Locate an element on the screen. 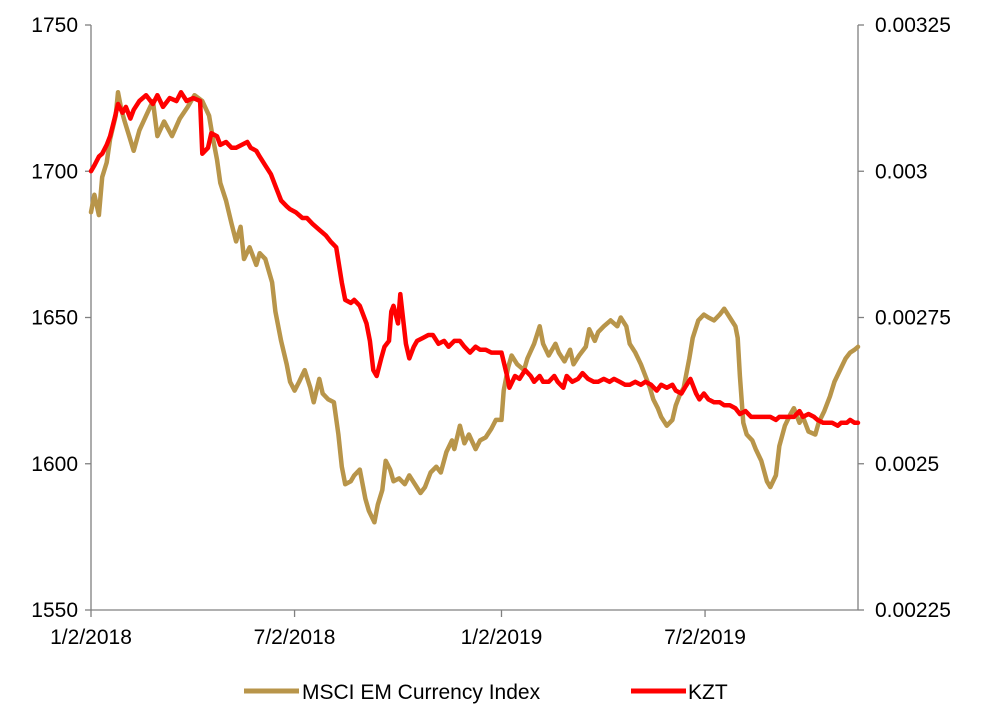 This screenshot has width=982, height=709. right-axis-tick-label: 0.0025 is located at coordinates (907, 464).